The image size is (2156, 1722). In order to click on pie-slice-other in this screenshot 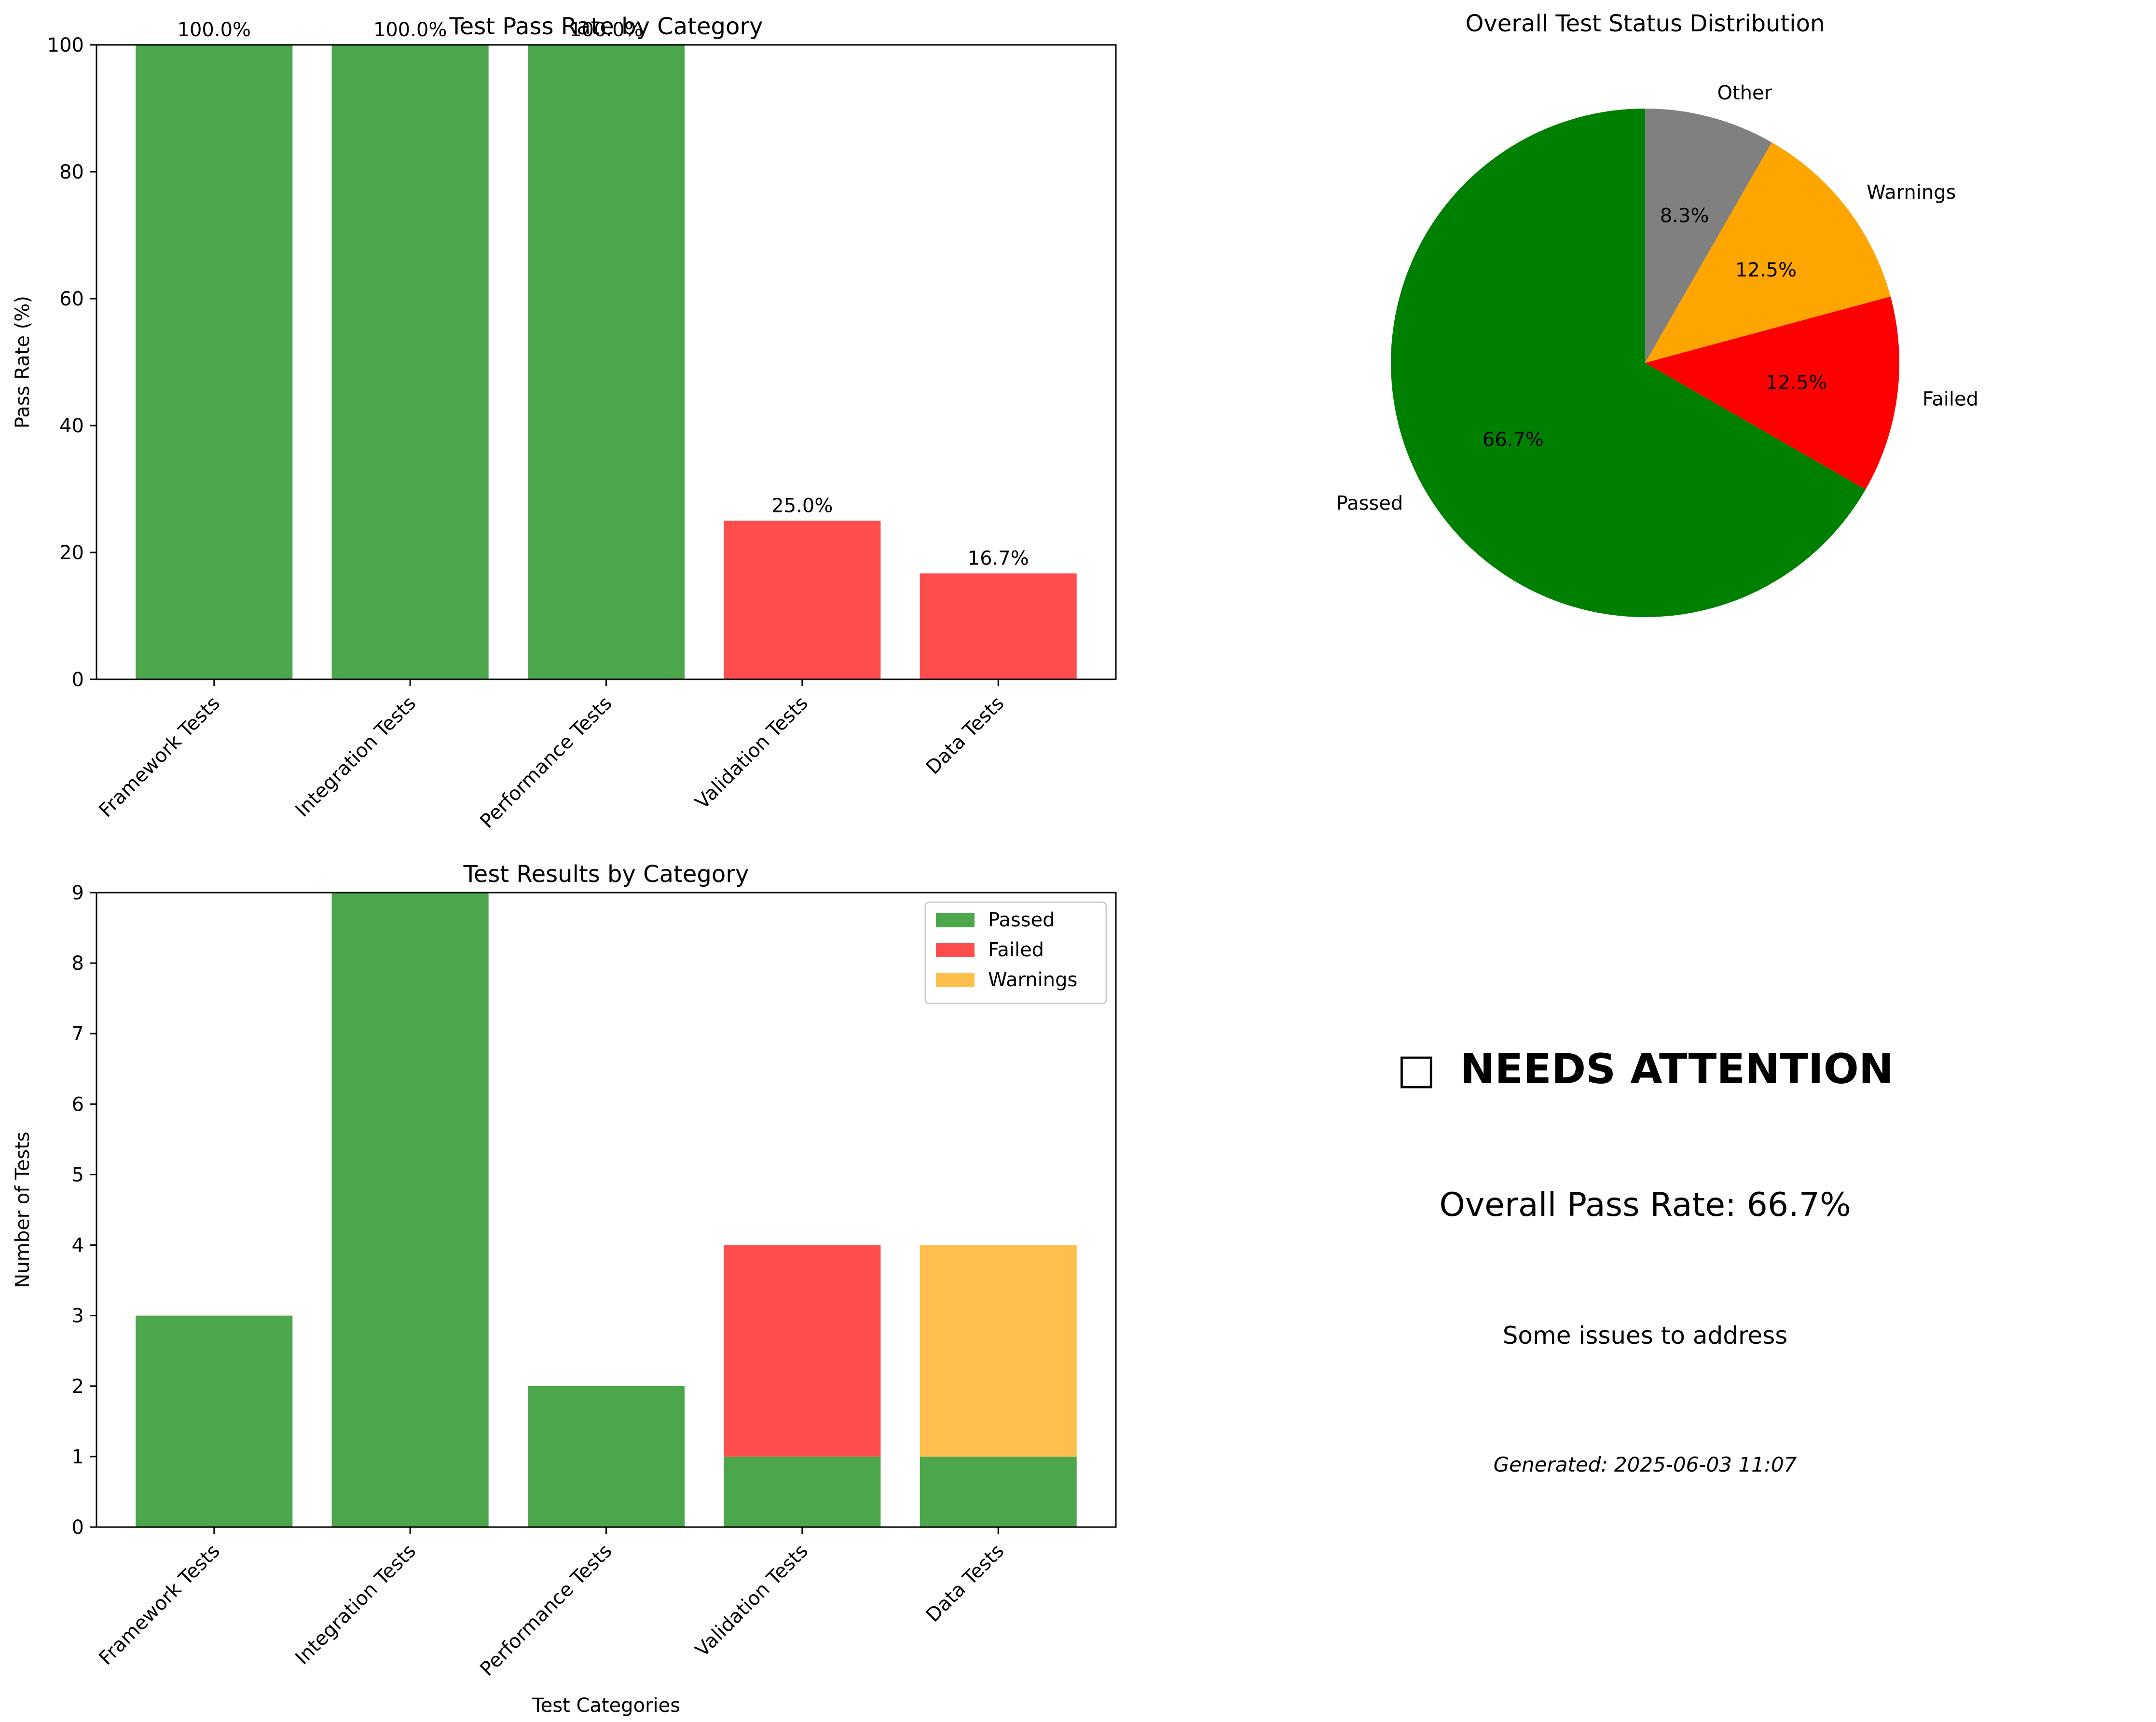, I will do `click(1708, 236)`.